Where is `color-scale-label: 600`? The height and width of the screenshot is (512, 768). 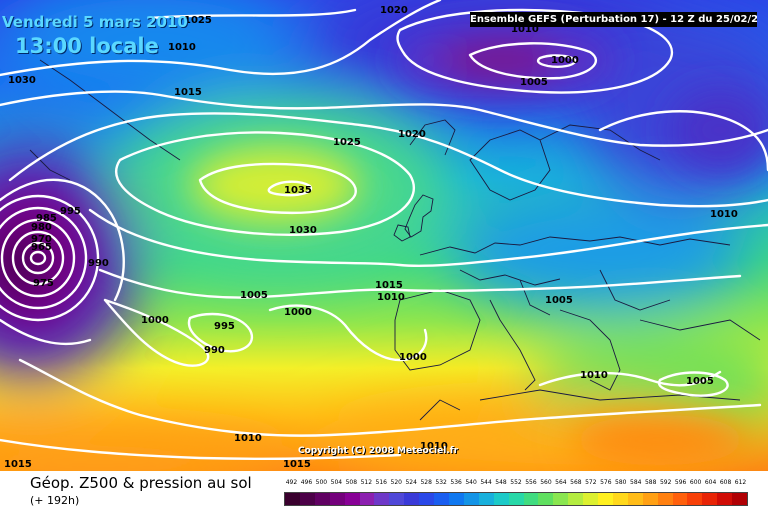 color-scale-label: 600 is located at coordinates (695, 482).